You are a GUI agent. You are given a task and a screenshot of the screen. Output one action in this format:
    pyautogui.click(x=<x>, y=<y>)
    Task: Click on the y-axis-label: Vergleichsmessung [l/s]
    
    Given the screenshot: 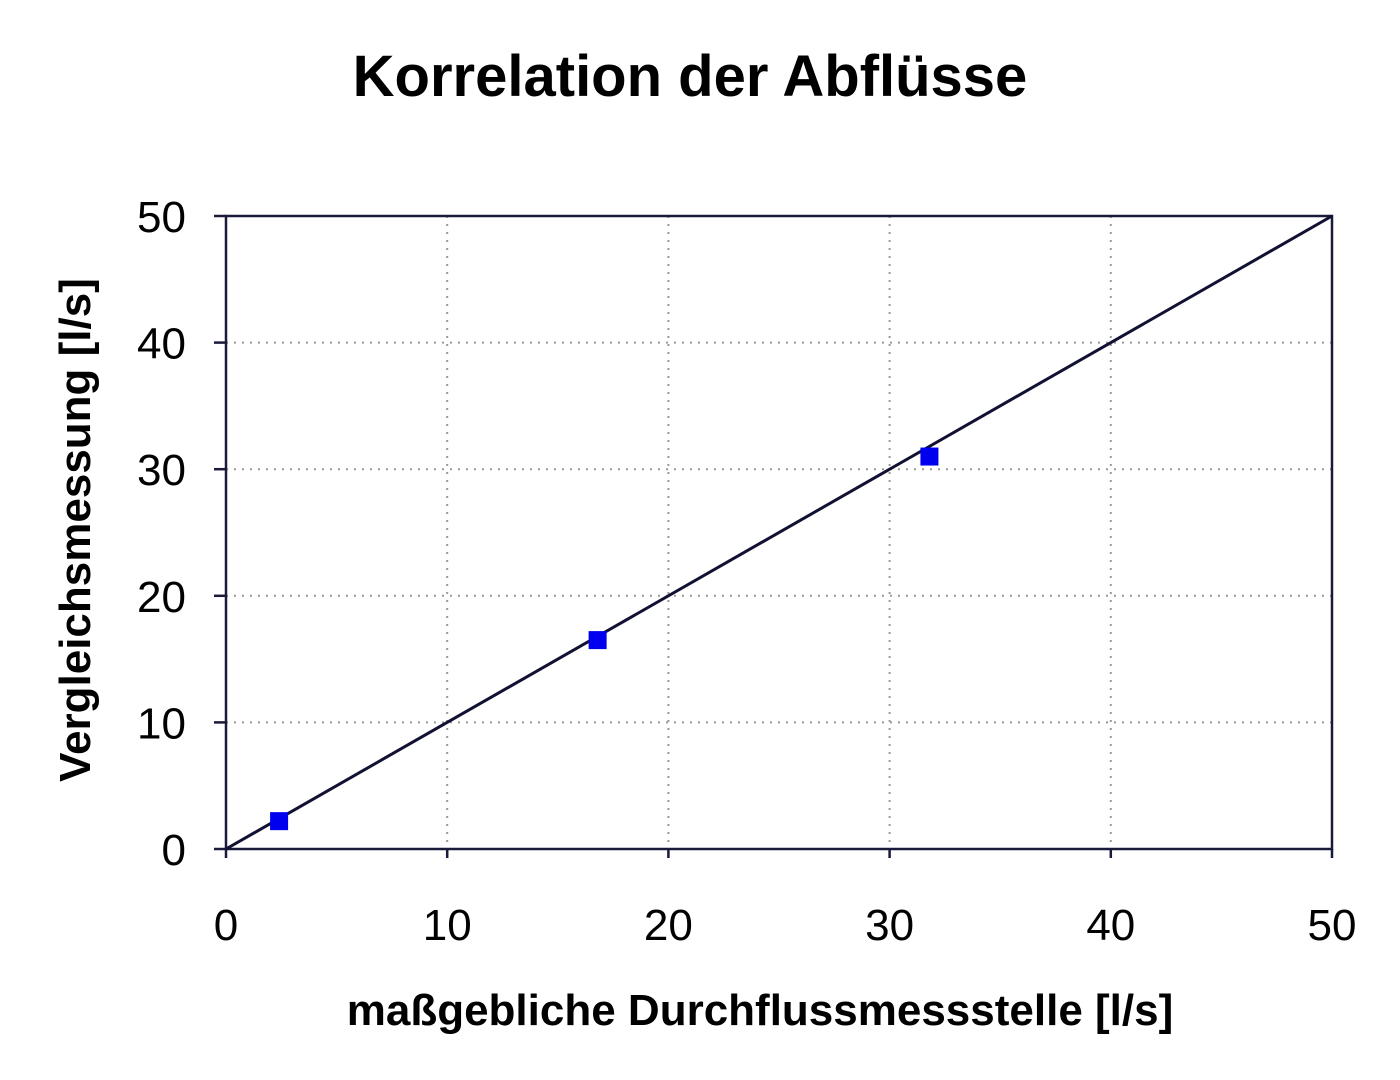 What is the action you would take?
    pyautogui.click(x=75, y=530)
    